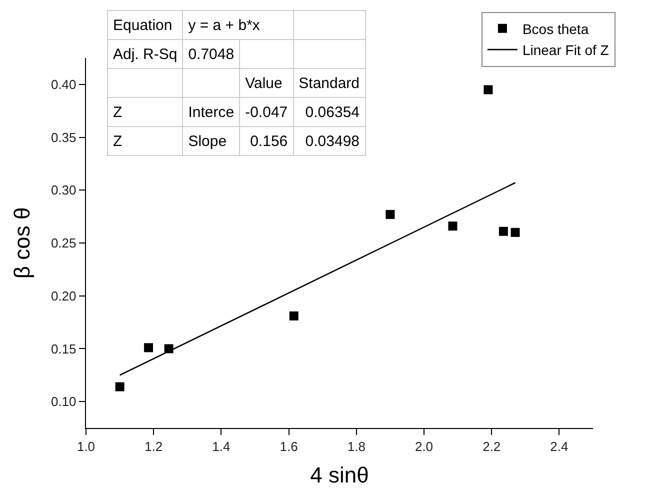 This screenshot has width=670, height=493. Describe the element at coordinates (63, 190) in the screenshot. I see `y-tick-label: 0.30` at that location.